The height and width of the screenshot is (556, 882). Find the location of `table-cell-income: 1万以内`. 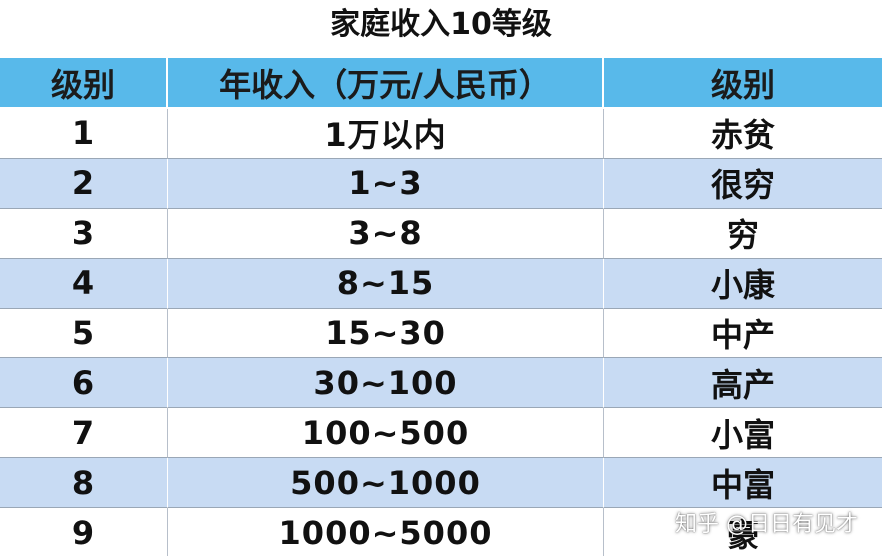

table-cell-income: 1万以内 is located at coordinates (386, 134).